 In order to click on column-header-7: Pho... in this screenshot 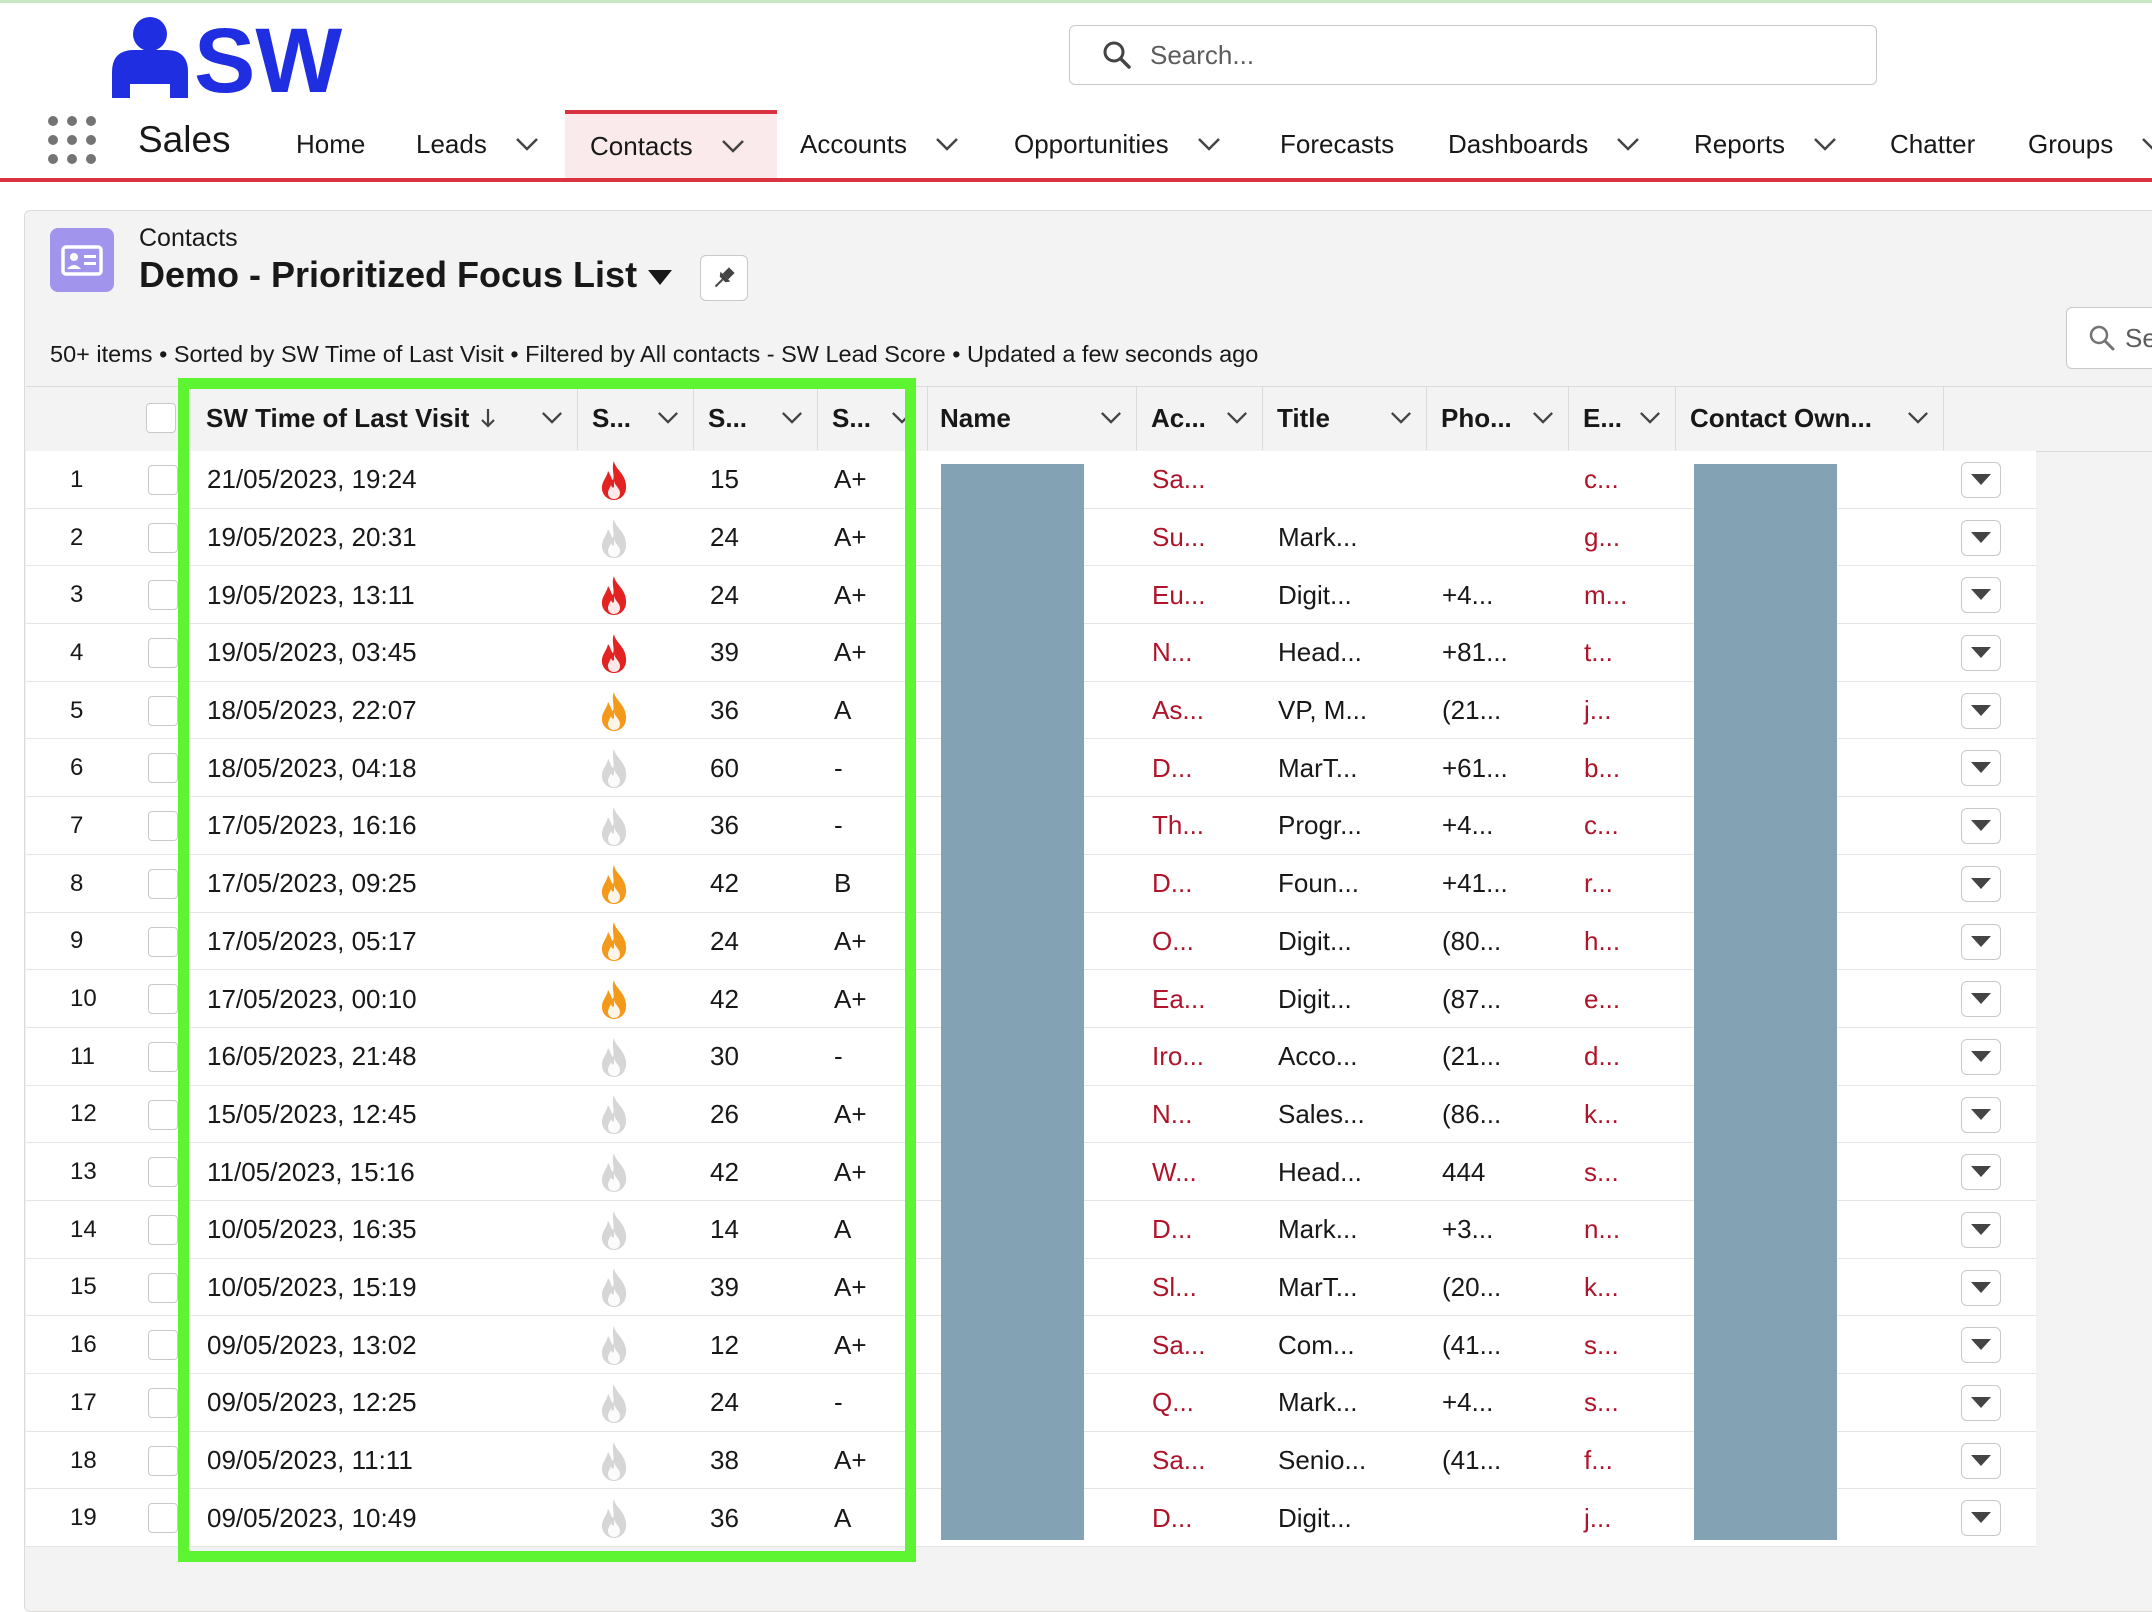, I will do `click(1498, 418)`.